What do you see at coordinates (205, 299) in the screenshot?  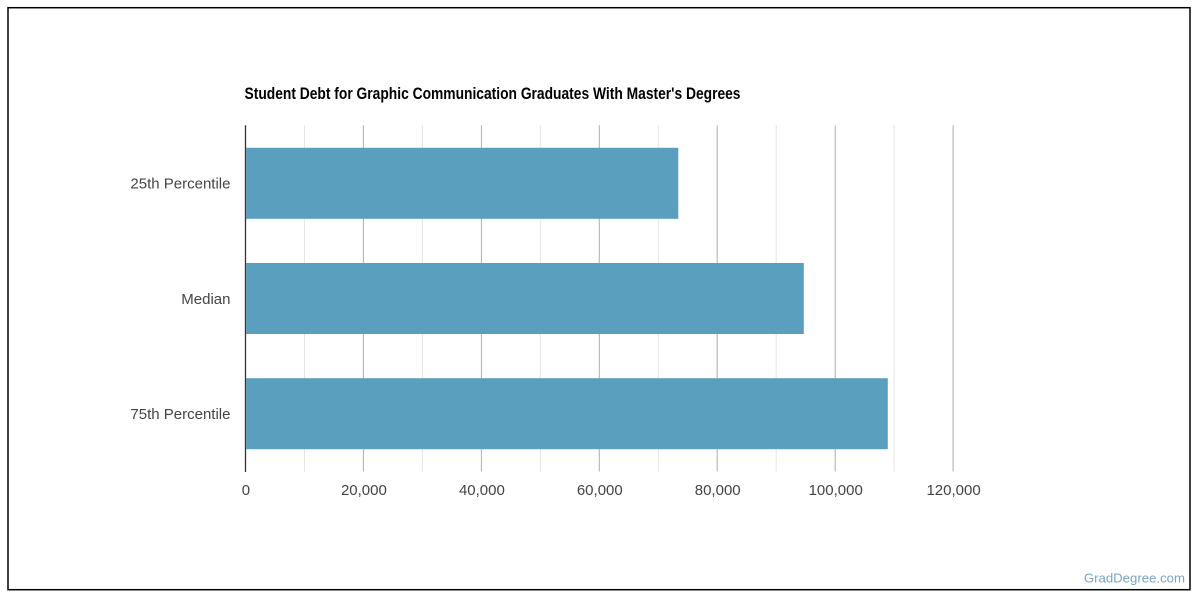 I see `svg-text: Median` at bounding box center [205, 299].